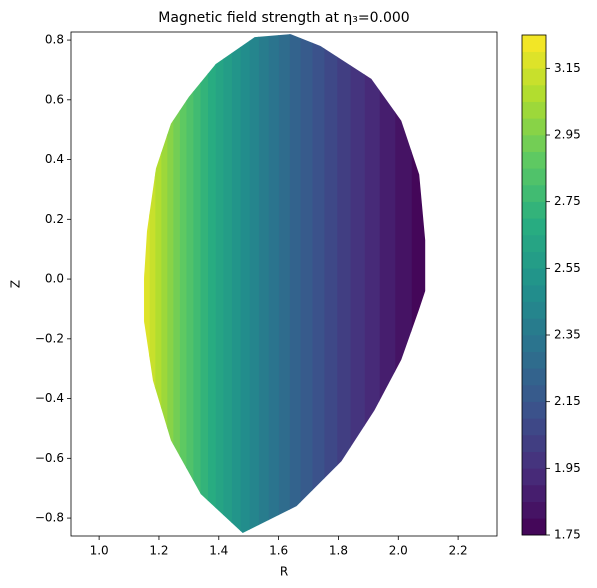 This screenshot has height=588, width=597. I want to click on y-tick-label: 0.0, so click(54, 279).